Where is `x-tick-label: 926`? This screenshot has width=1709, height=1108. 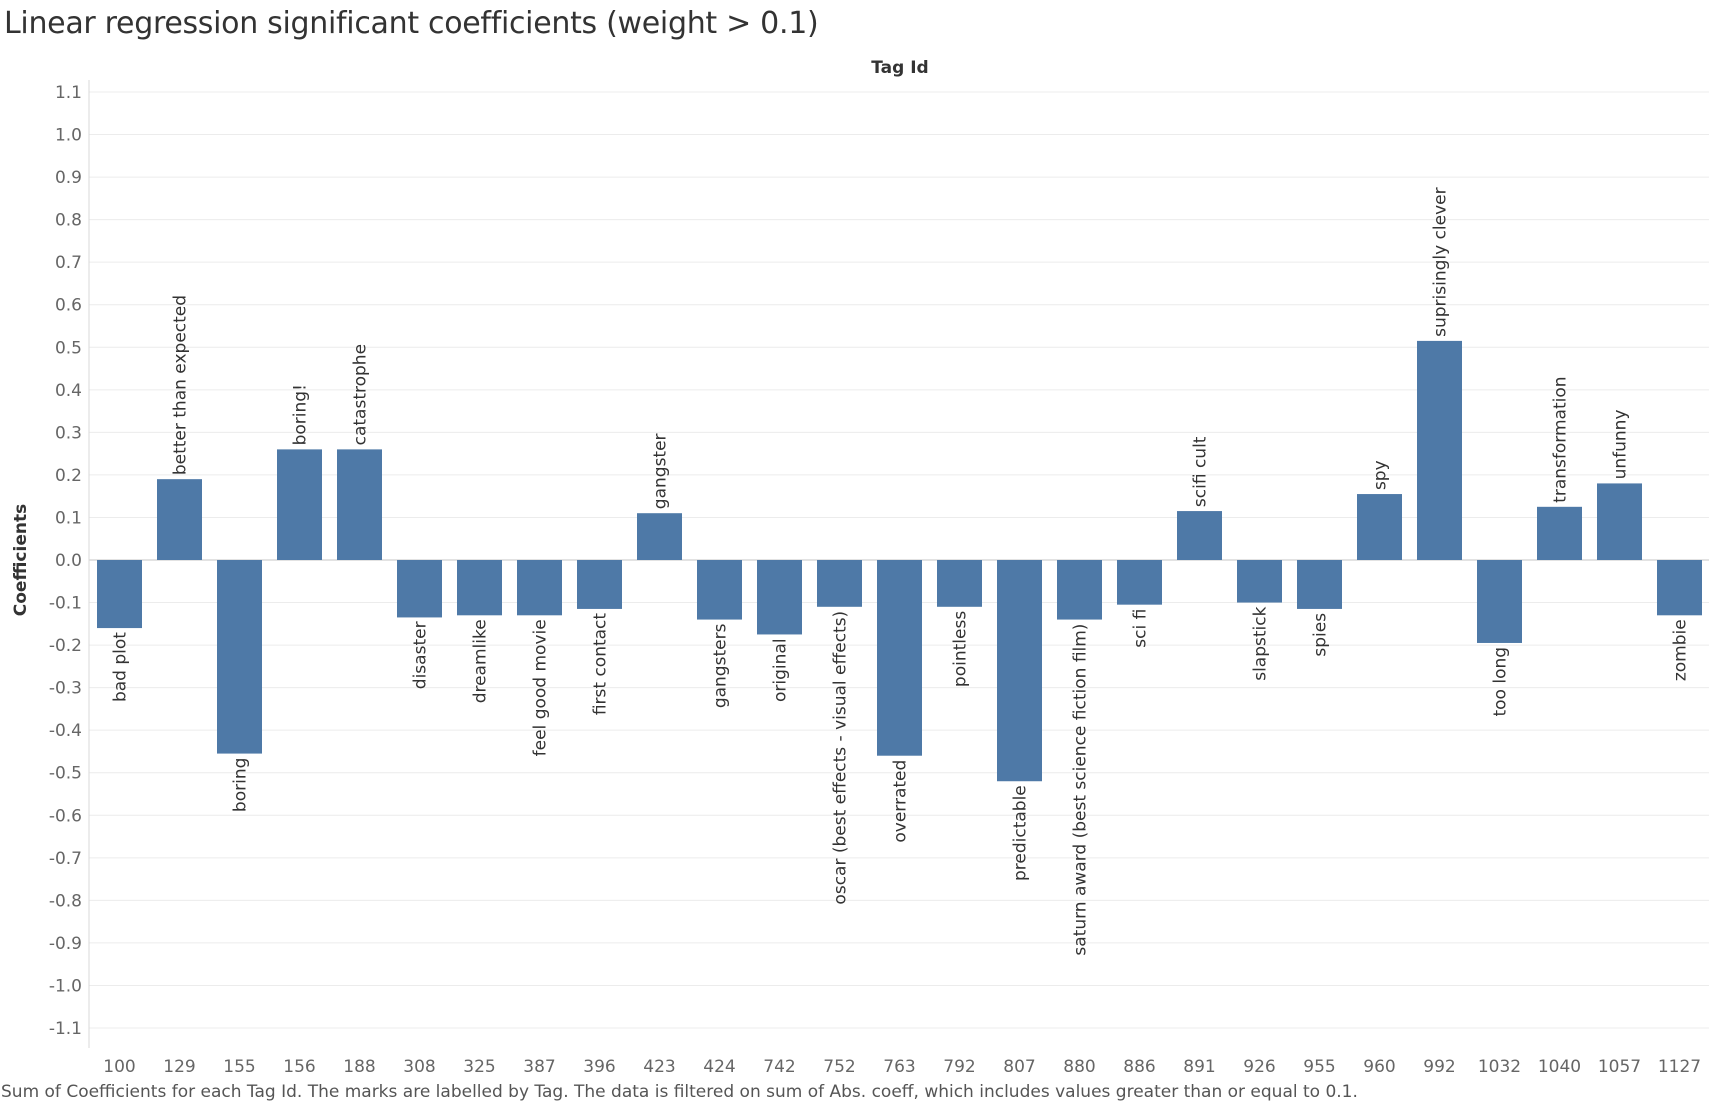 x-tick-label: 926 is located at coordinates (1259, 1067).